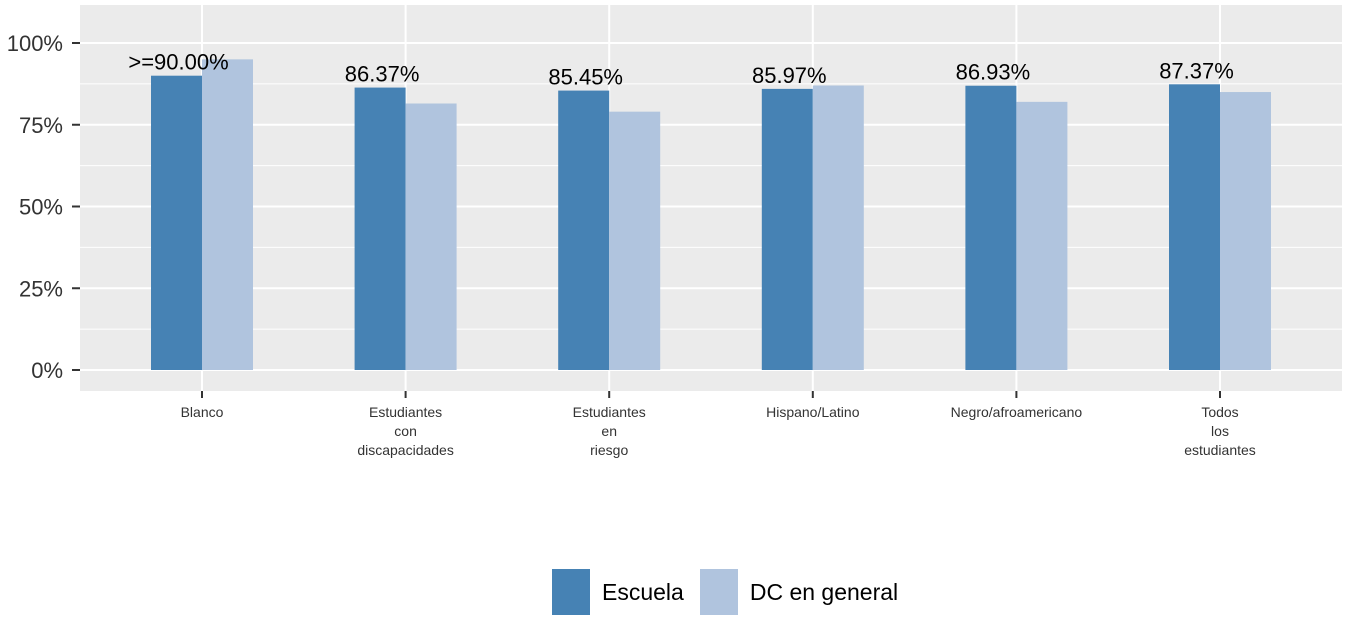 Image resolution: width=1345 pixels, height=618 pixels. Describe the element at coordinates (813, 412) in the screenshot. I see `x-tick-label: Hispano/Latino` at that location.